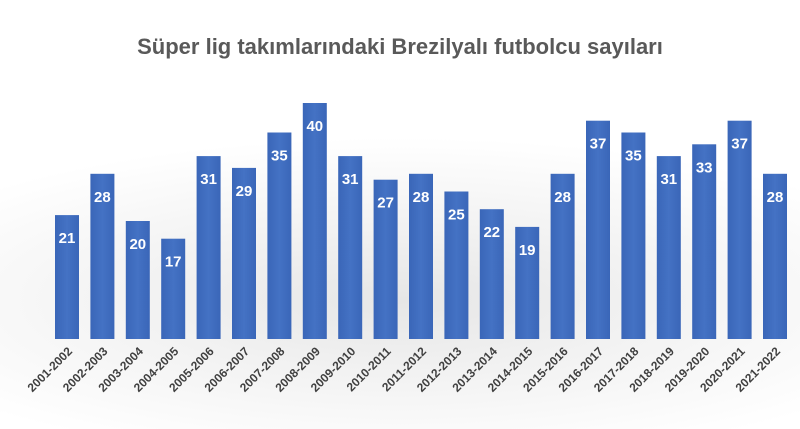  Describe the element at coordinates (208, 247) in the screenshot. I see `bar-2005-2006` at that location.